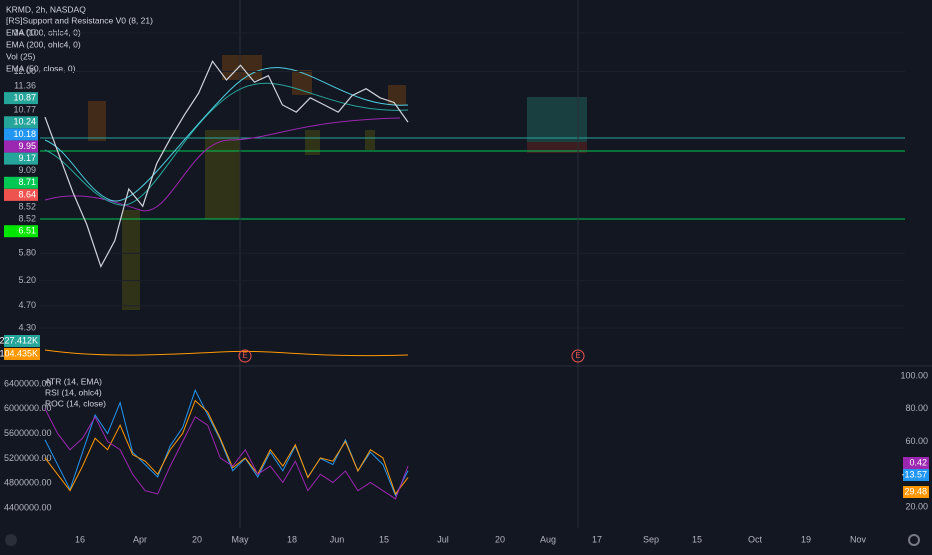 This screenshot has height=555, width=932. Describe the element at coordinates (27, 146) in the screenshot. I see `price-label: 9.95` at that location.